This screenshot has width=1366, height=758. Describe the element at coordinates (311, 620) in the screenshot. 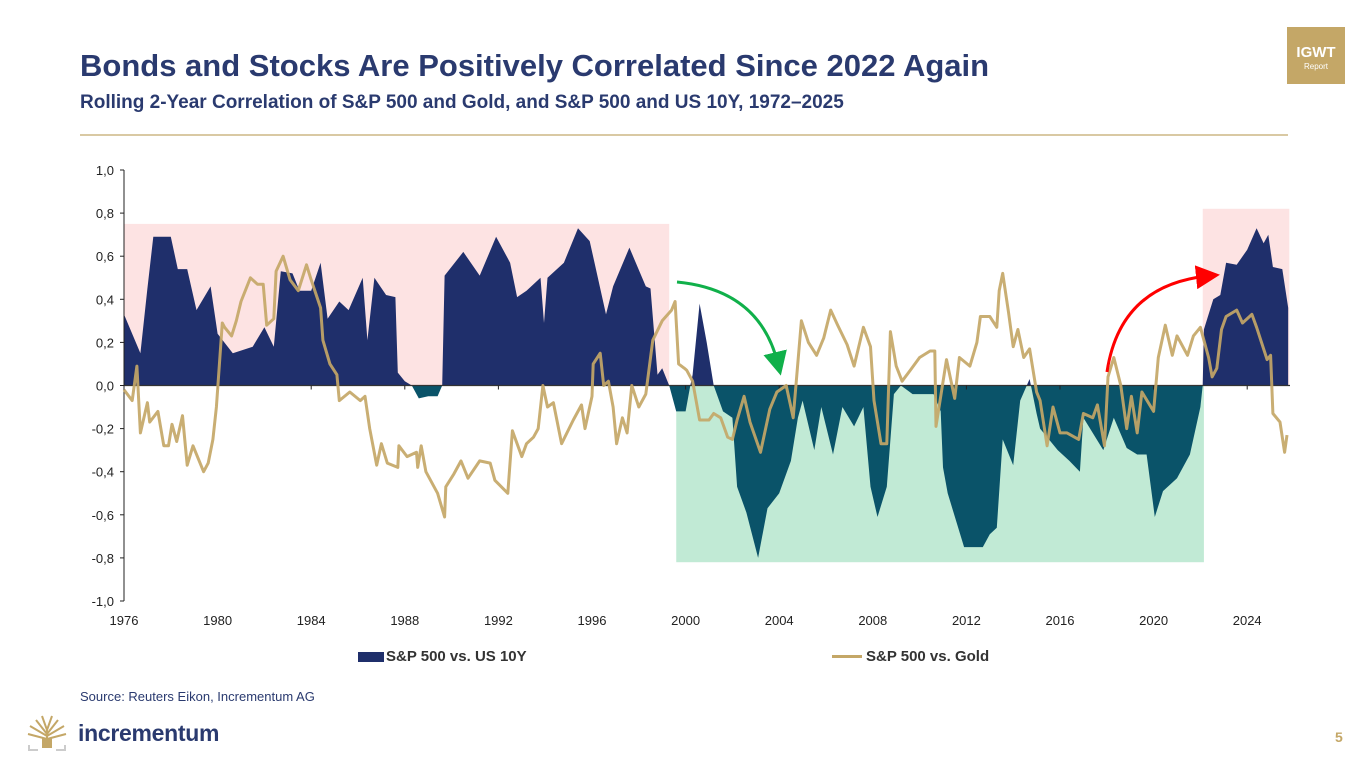

I see `x-tick-label: 1984` at that location.